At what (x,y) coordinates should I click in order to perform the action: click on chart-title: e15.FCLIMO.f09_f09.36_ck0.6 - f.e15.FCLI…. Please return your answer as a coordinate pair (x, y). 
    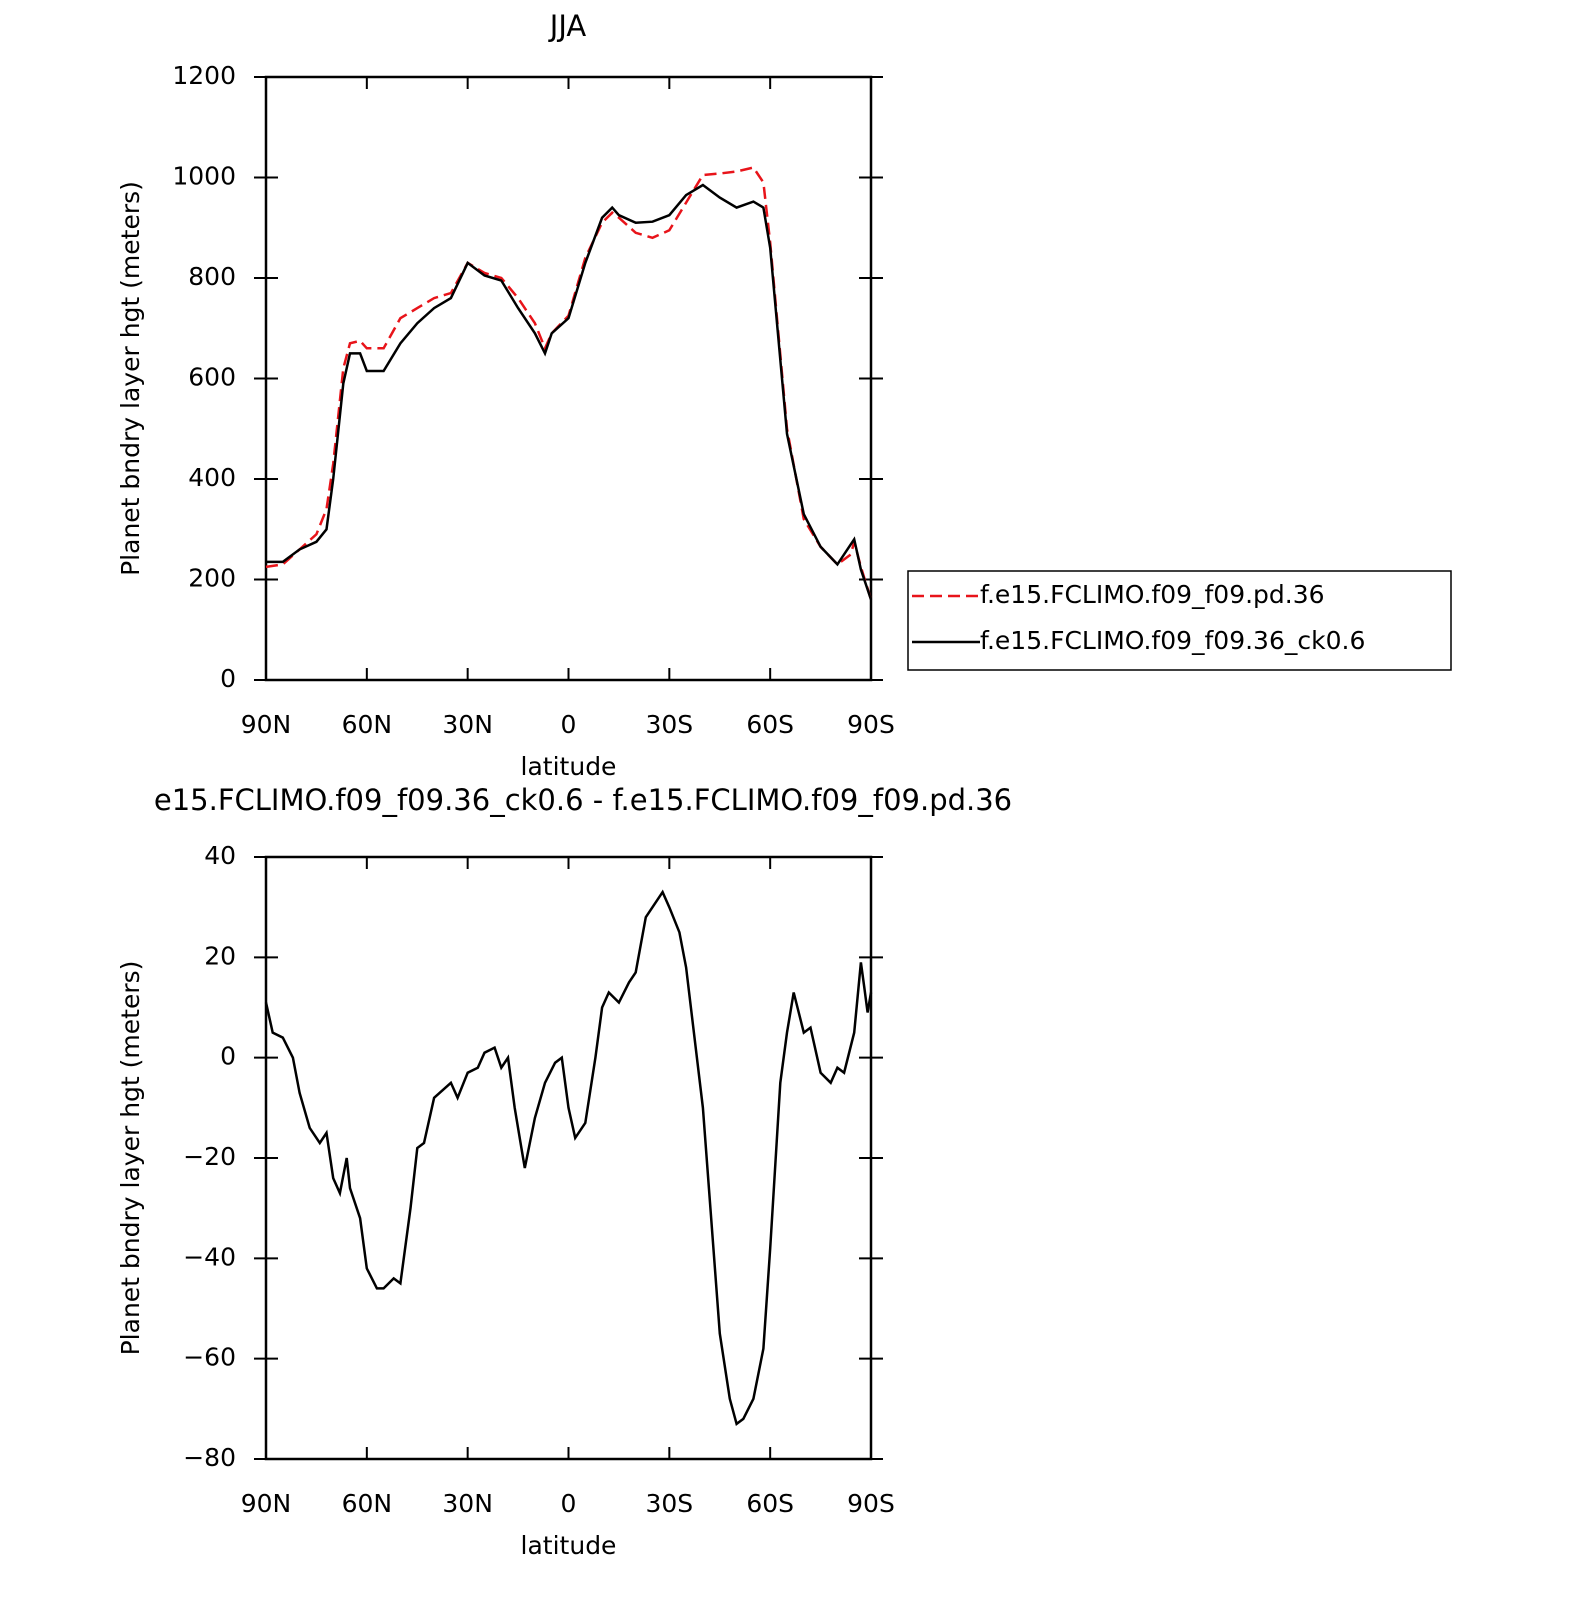
    Looking at the image, I should click on (583, 800).